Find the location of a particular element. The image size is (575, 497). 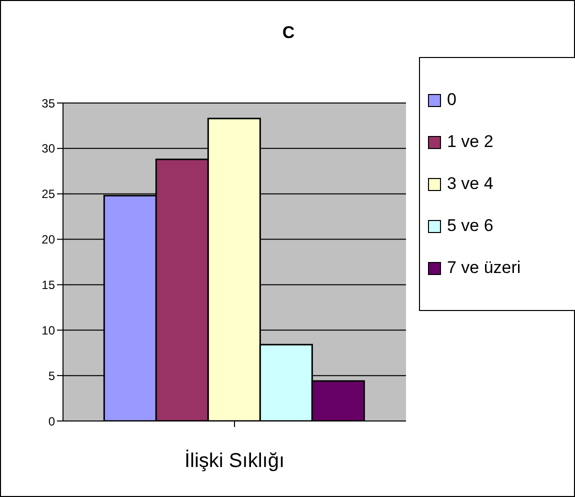

y-tick-label: 10 is located at coordinates (49, 330).